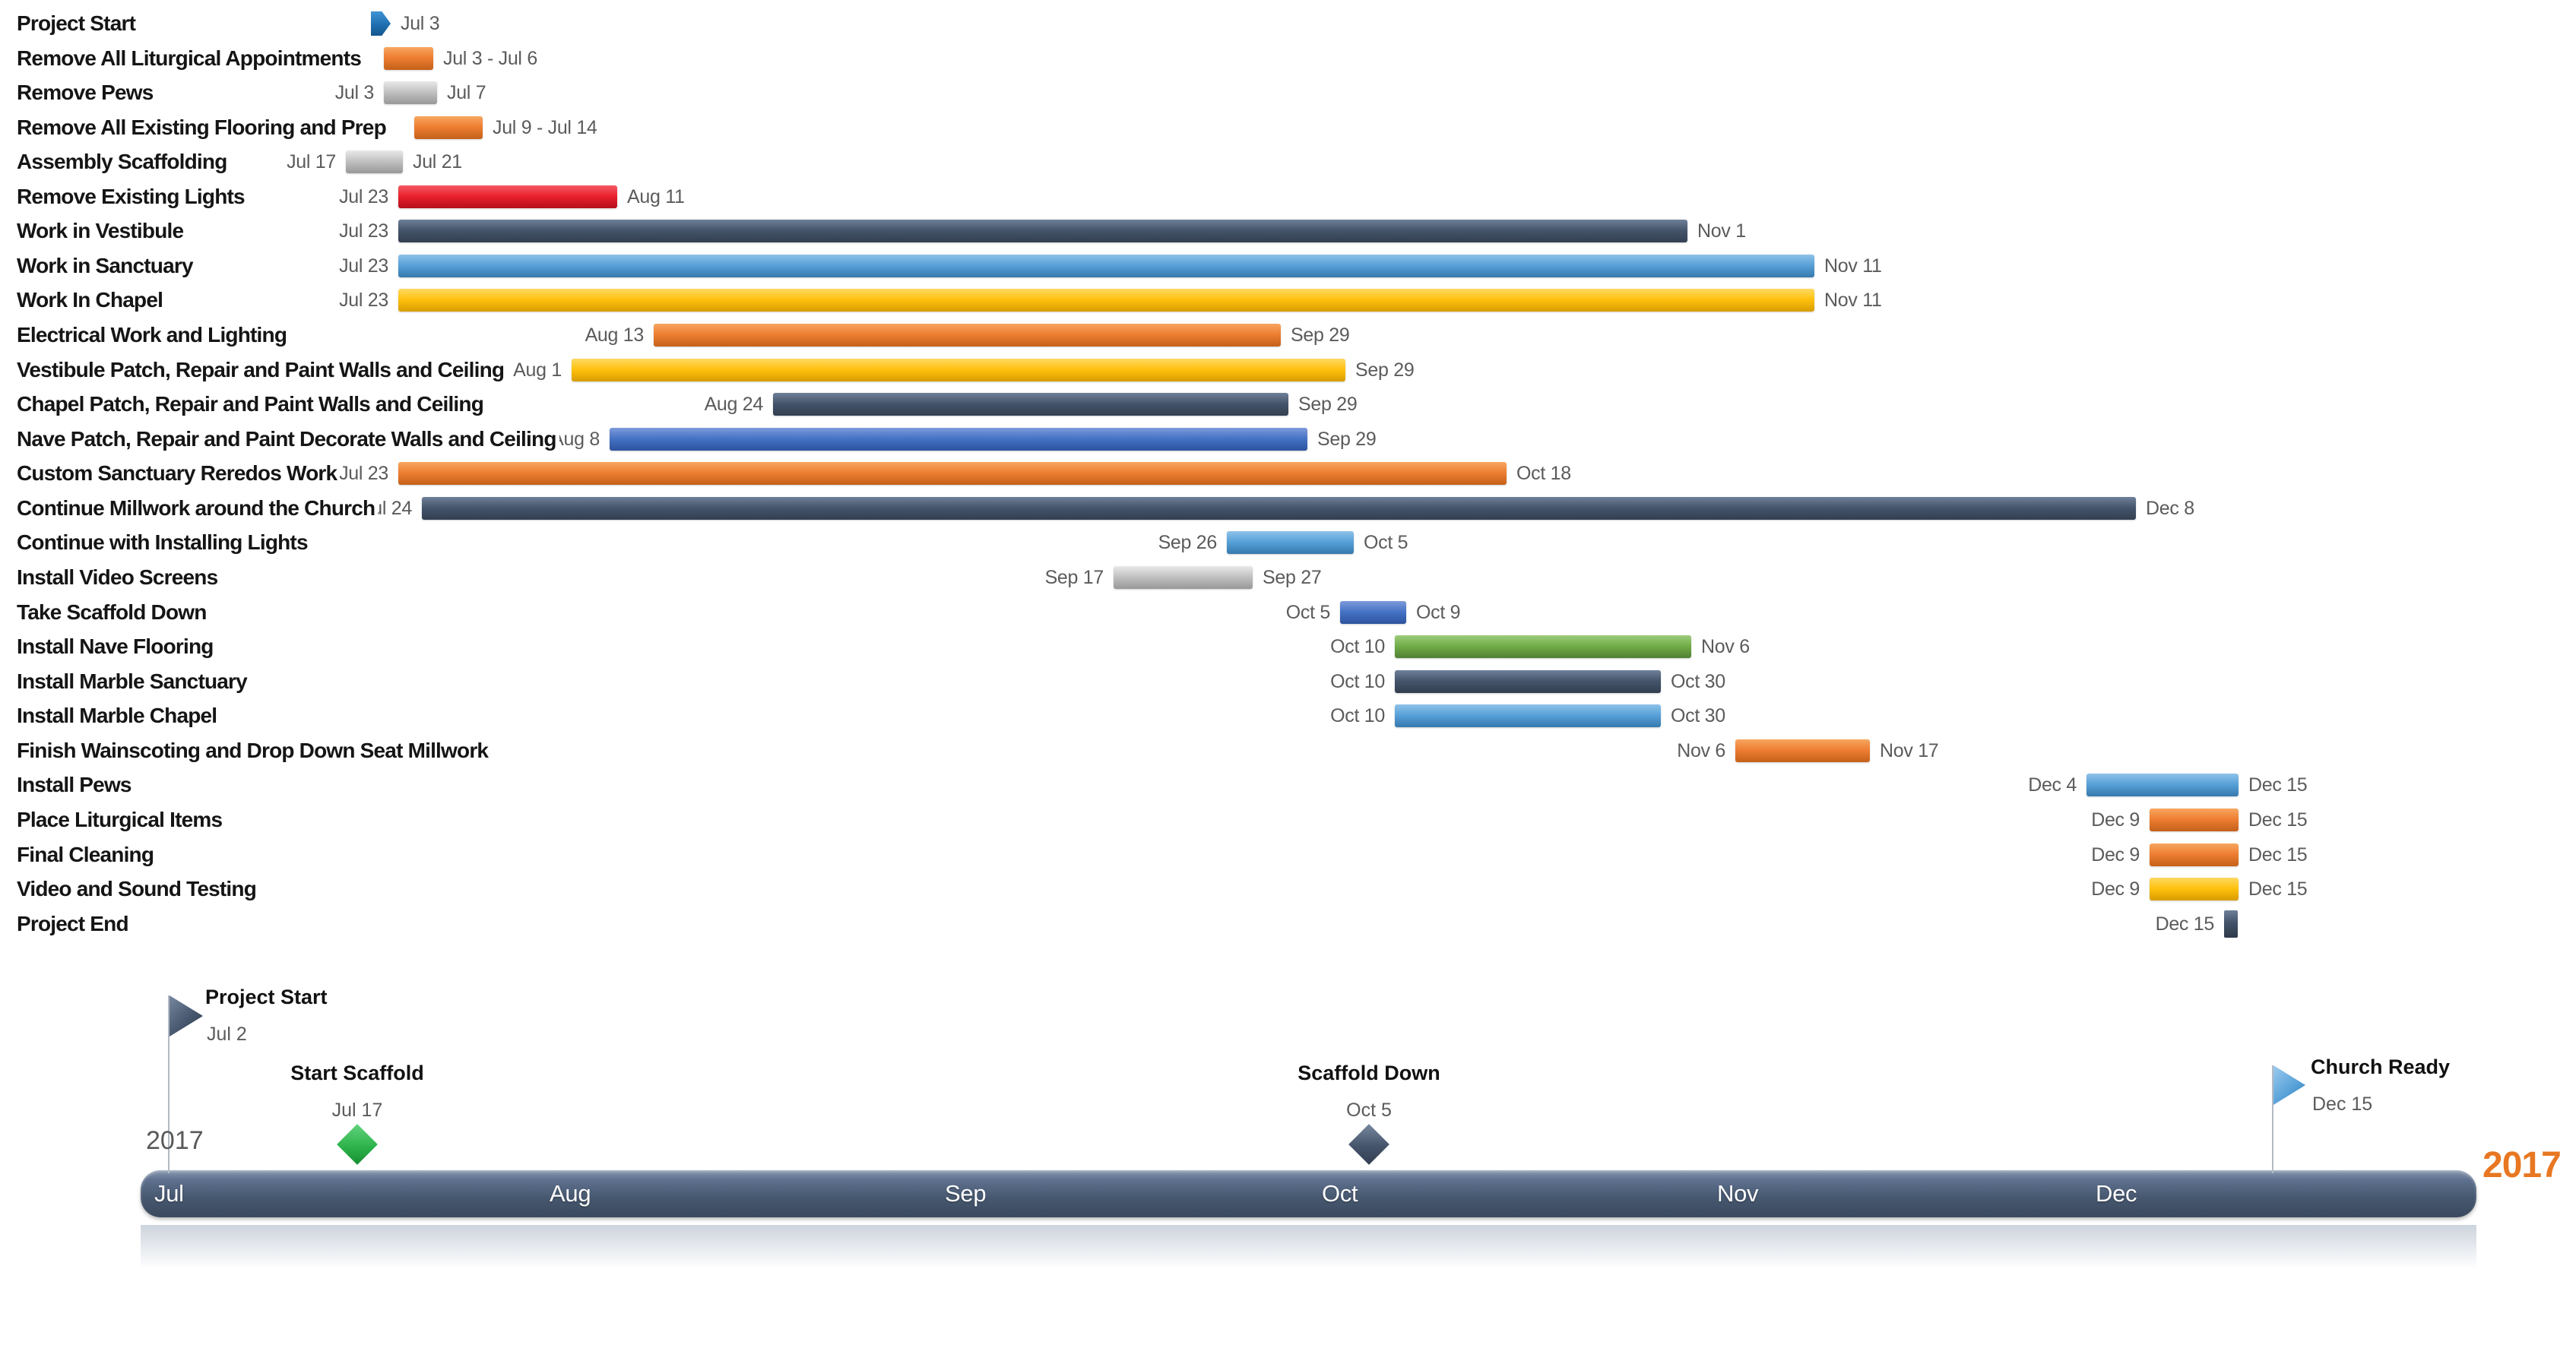 This screenshot has width=2576, height=1364. I want to click on date-label-right: Nov 11, so click(1853, 300).